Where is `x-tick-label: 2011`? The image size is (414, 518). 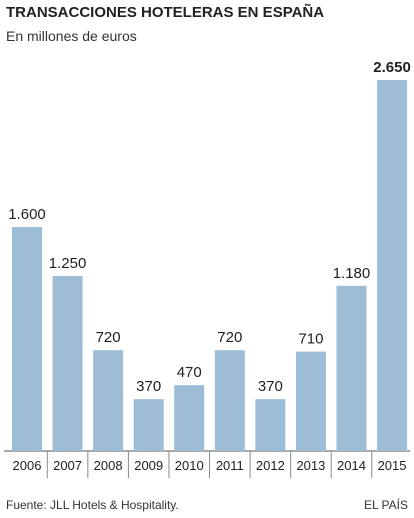 x-tick-label: 2011 is located at coordinates (230, 465).